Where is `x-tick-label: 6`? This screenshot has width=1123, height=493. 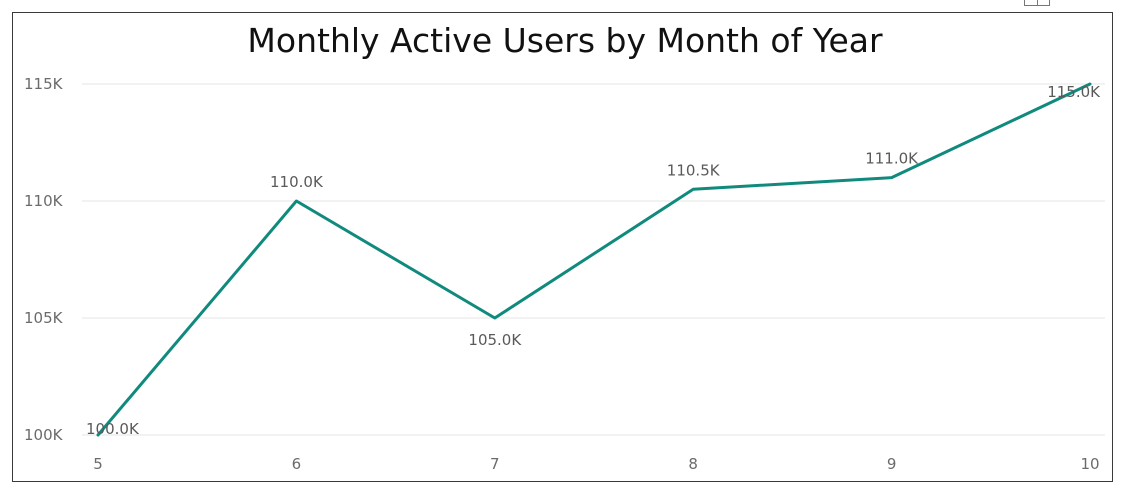
x-tick-label: 6 is located at coordinates (297, 464).